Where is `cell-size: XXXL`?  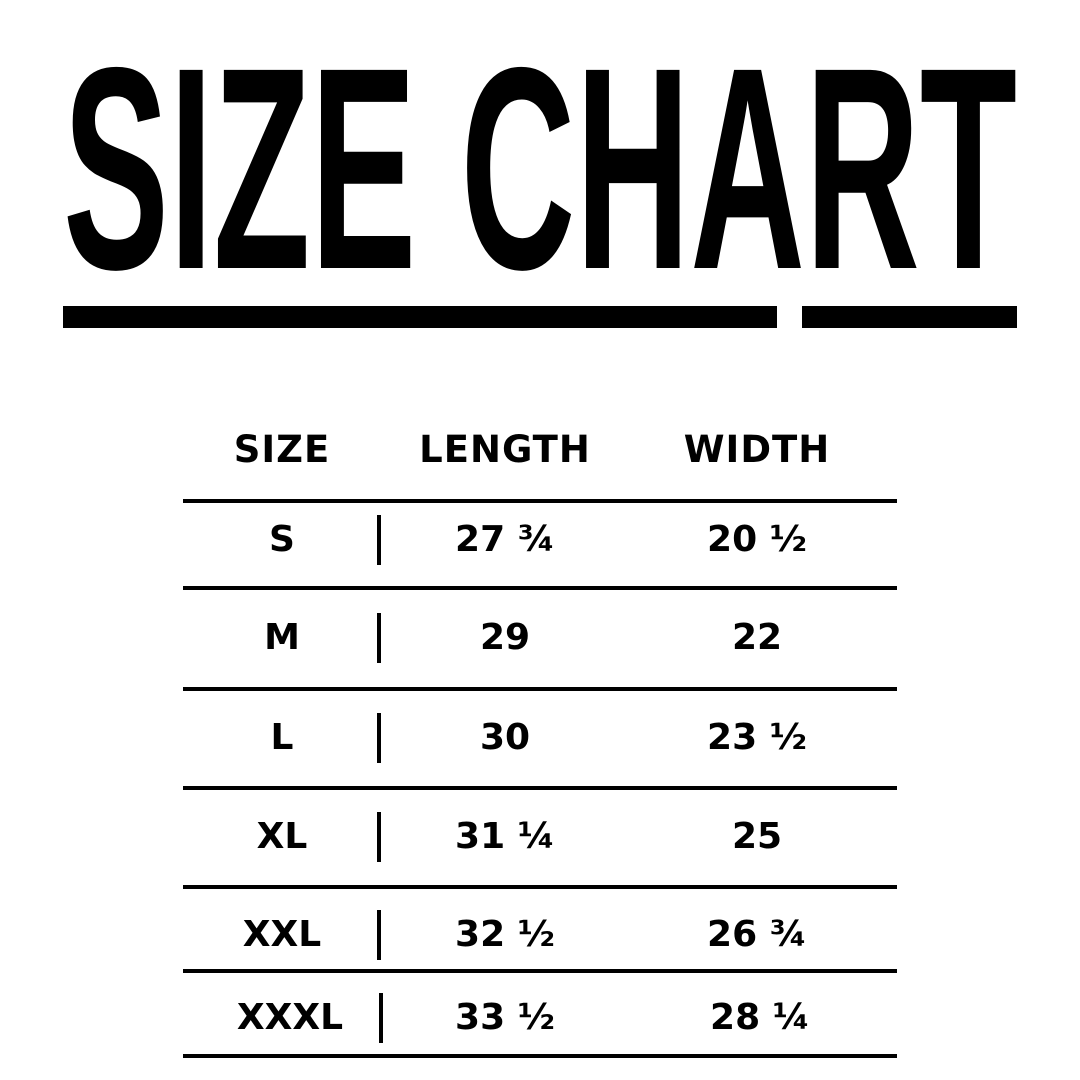
cell-size: XXXL is located at coordinates (290, 1017).